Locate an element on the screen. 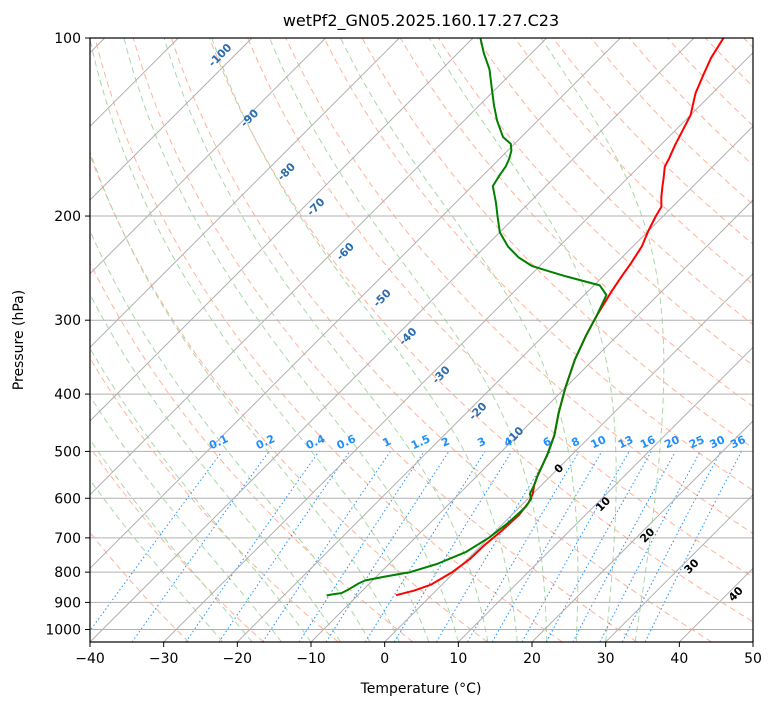 The image size is (775, 708). x-tick-label: 20 is located at coordinates (532, 659).